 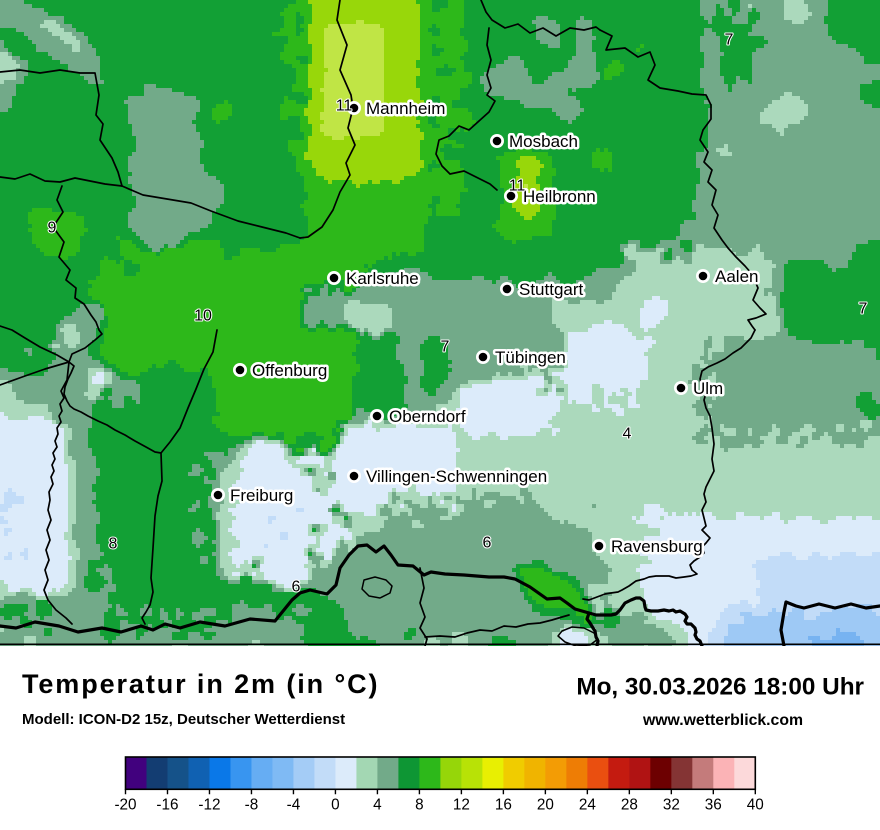 What do you see at coordinates (629, 805) in the screenshot?
I see `svg-text: 28` at bounding box center [629, 805].